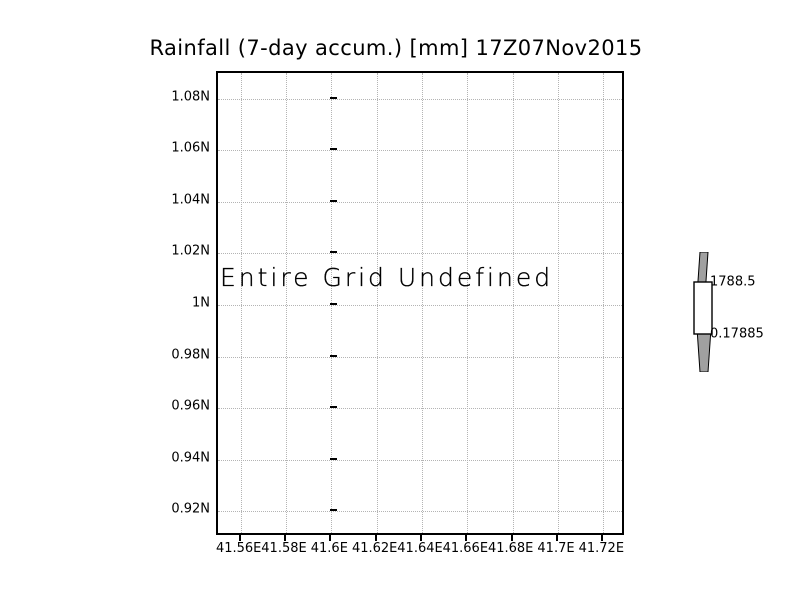 This screenshot has height=612, width=792. I want to click on x-axis-tick-label: 41.72E, so click(601, 548).